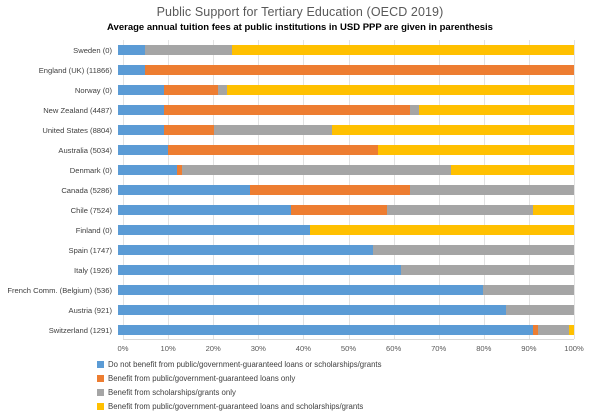 This screenshot has width=600, height=420. I want to click on bar-row: Spain (1747), so click(300, 250).